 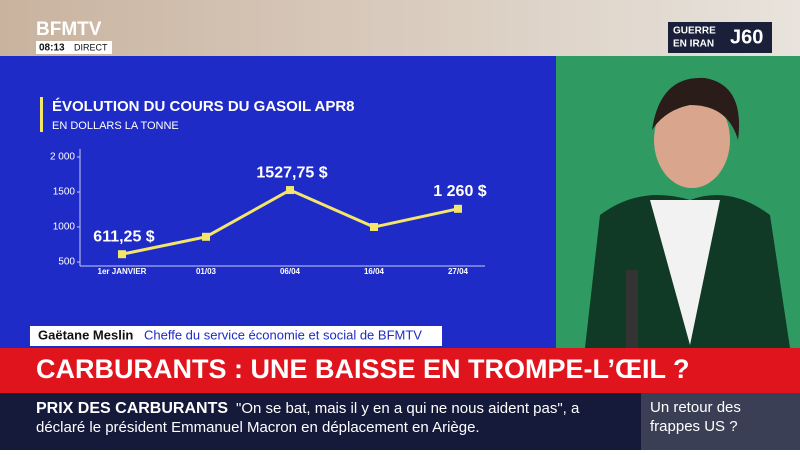 I want to click on guest-name: Gaëtane Meslin, so click(x=85, y=334).